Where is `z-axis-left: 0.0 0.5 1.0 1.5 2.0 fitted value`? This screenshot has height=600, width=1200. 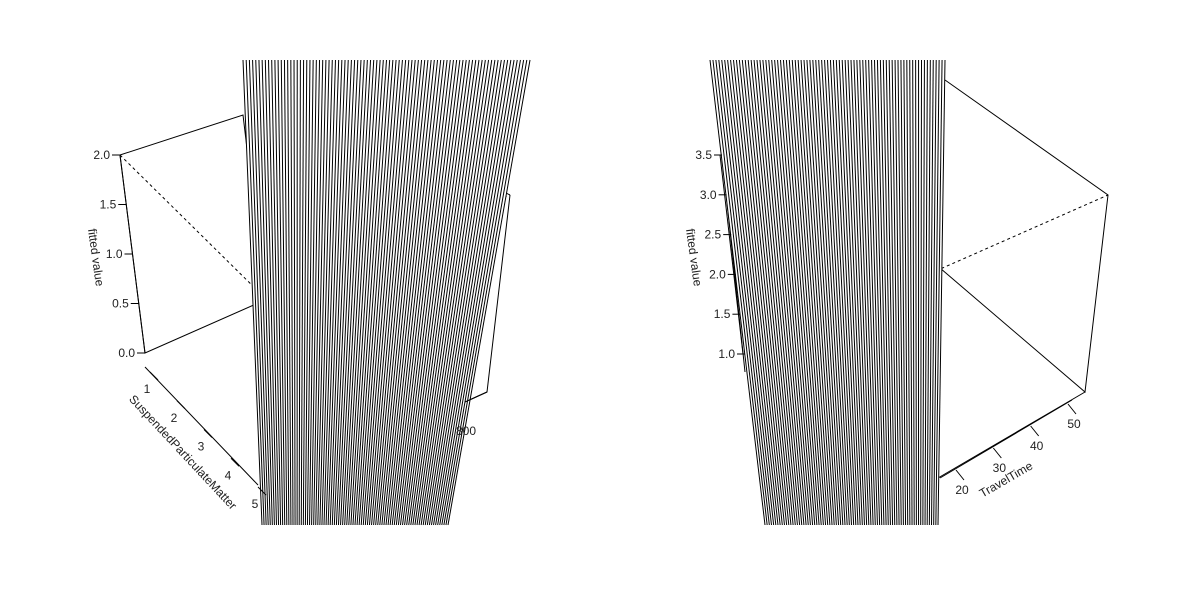
z-axis-left: 0.0 0.5 1.0 1.5 2.0 fitted value is located at coordinates (115, 254).